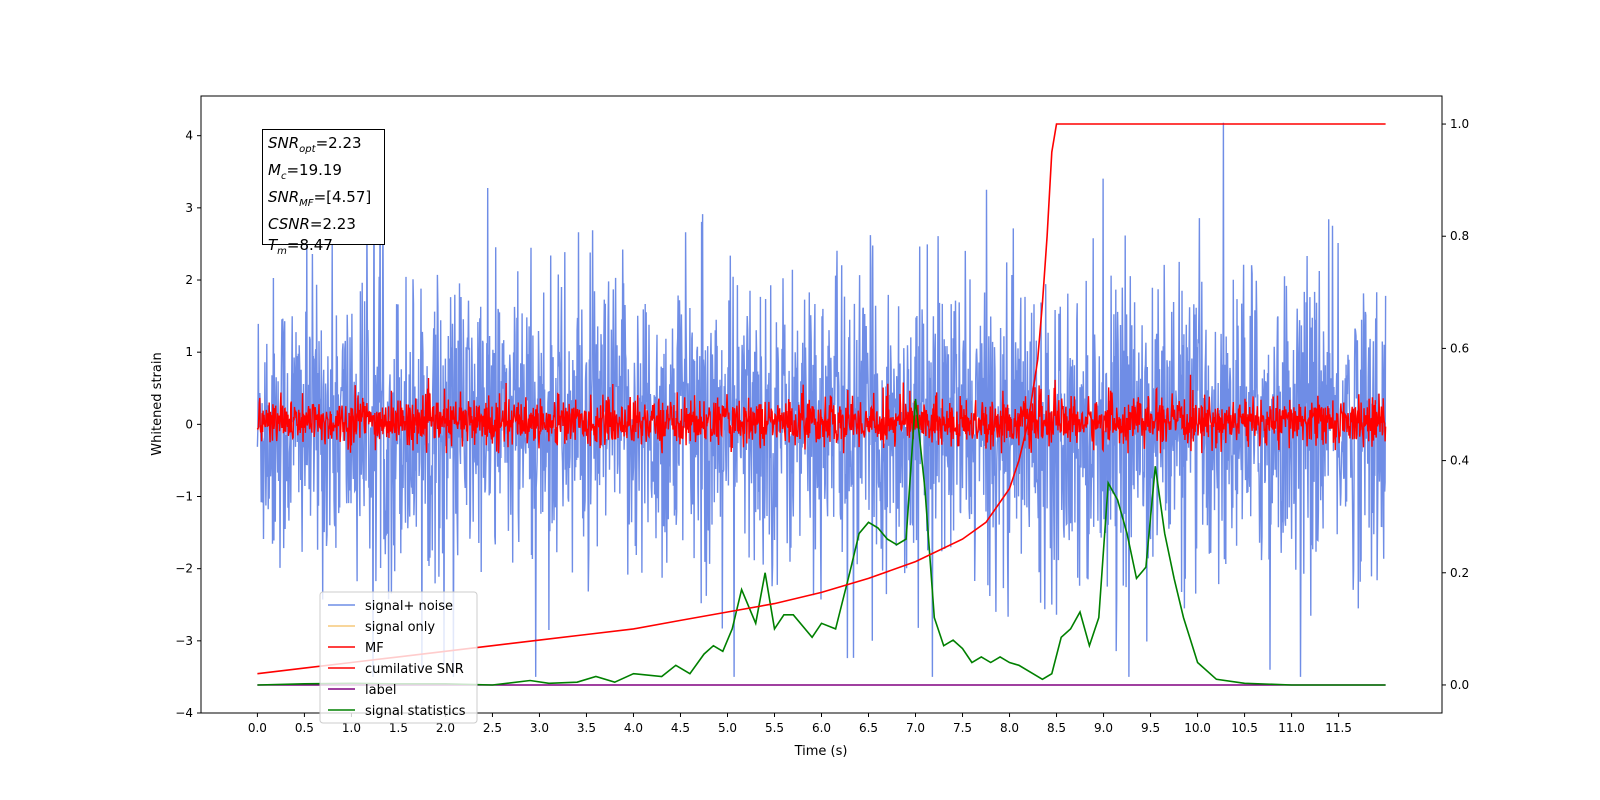 This screenshot has height=800, width=1600. What do you see at coordinates (320, 198) in the screenshot?
I see `info-snr-mf: SNRMF=[4.57]` at bounding box center [320, 198].